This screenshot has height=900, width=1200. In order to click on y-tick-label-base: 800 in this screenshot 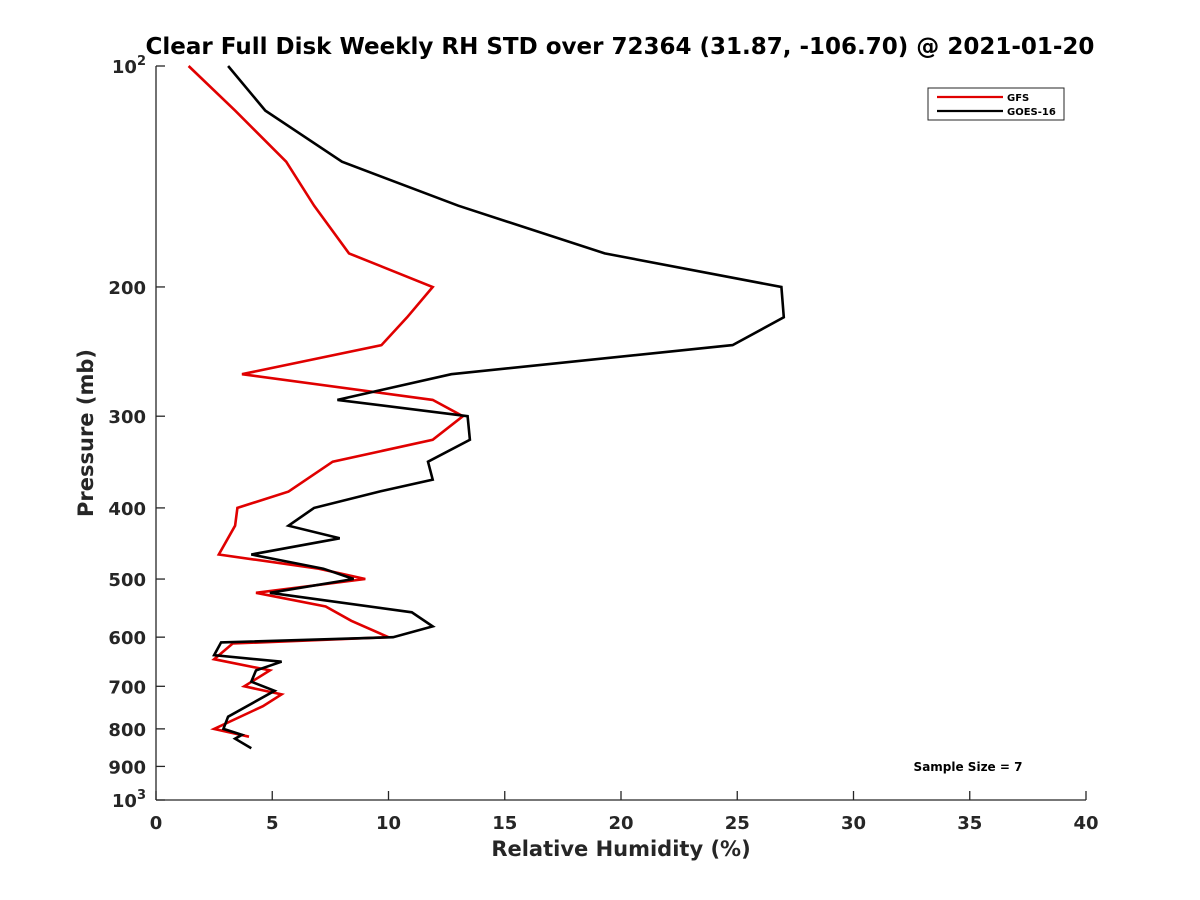, I will do `click(127, 730)`.